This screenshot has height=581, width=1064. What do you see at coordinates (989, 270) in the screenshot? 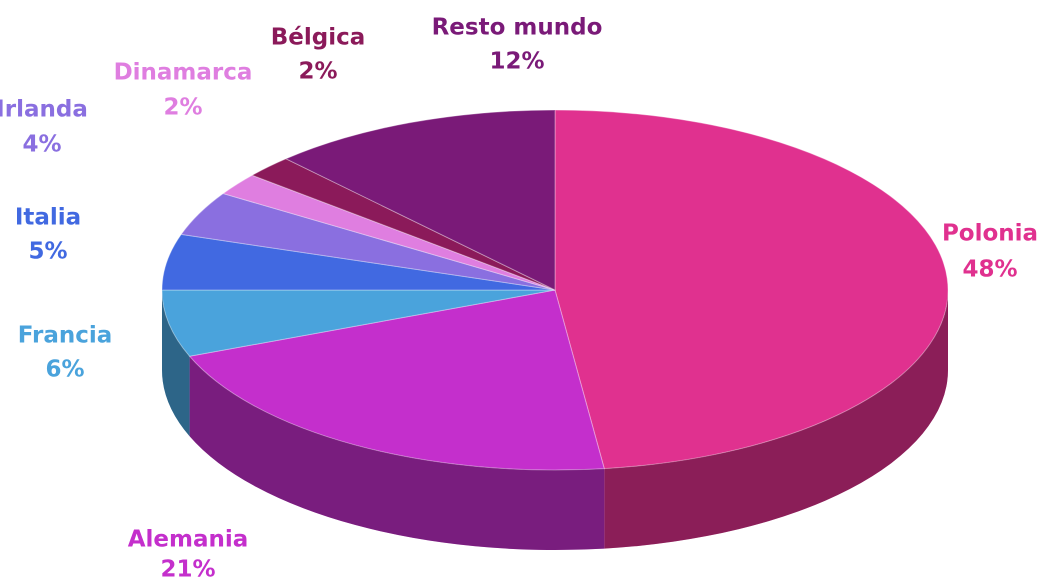
I see `slice-value: 48%` at bounding box center [989, 270].